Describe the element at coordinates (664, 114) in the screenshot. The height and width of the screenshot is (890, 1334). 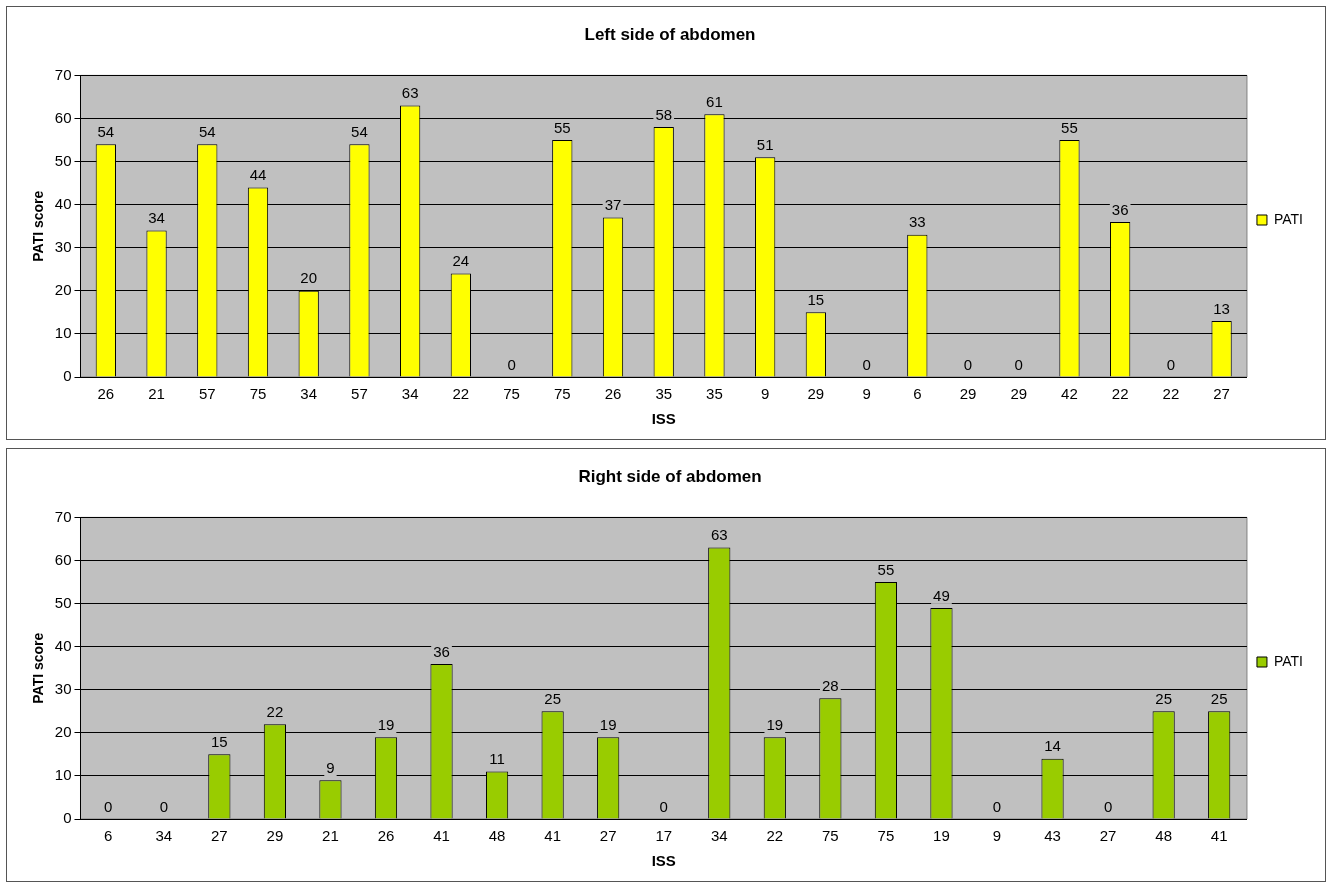
I see `data-label: 58` at that location.